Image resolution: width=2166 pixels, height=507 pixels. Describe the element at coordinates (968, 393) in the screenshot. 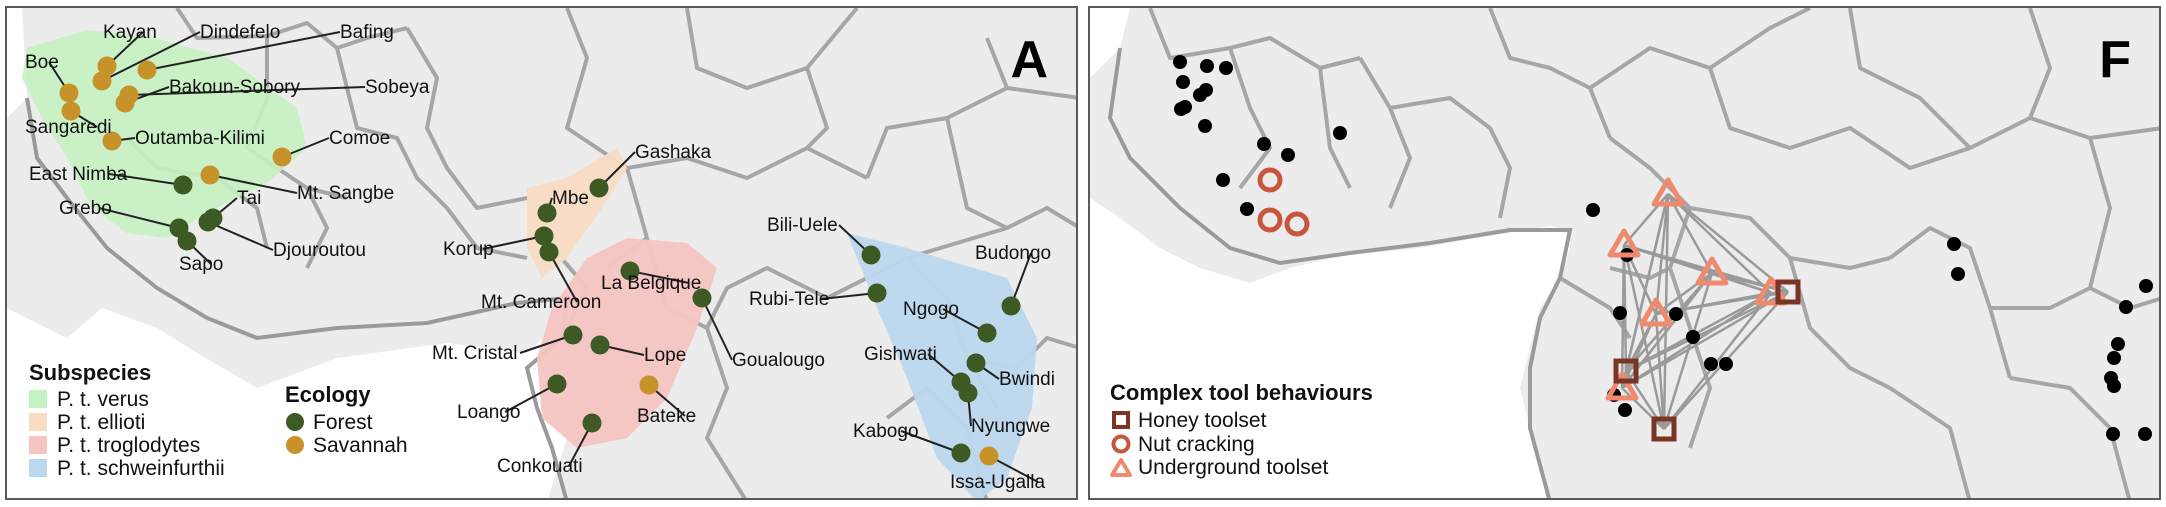

I see `site-marker-nyungwe` at that location.